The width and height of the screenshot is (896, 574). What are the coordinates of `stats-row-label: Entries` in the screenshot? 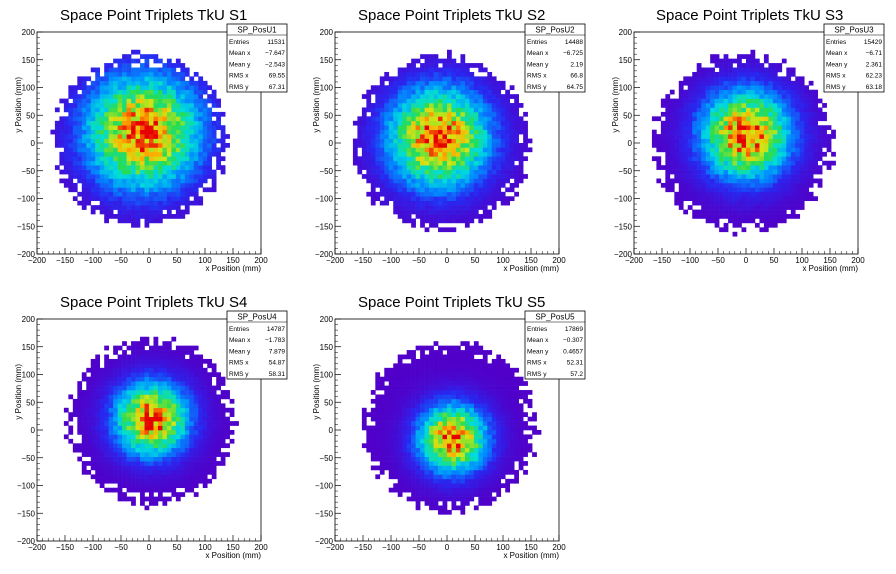 It's located at (836, 42).